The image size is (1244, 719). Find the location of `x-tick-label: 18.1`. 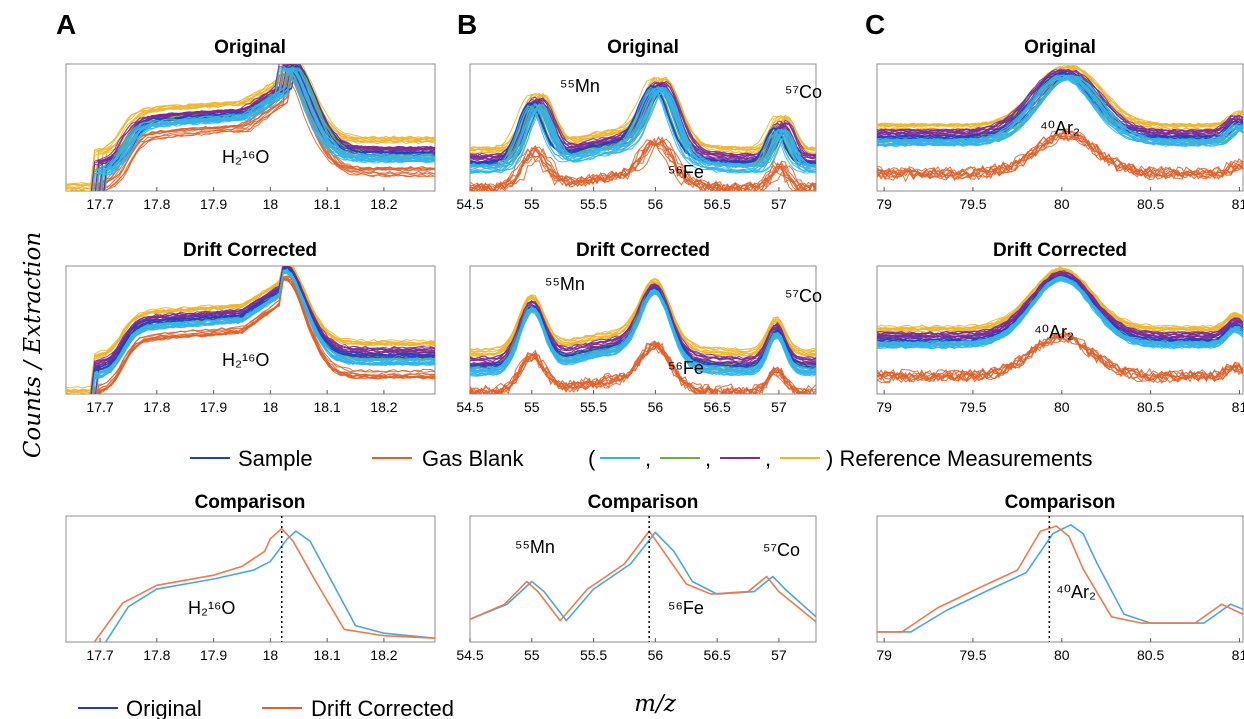

x-tick-label: 18.1 is located at coordinates (327, 655).